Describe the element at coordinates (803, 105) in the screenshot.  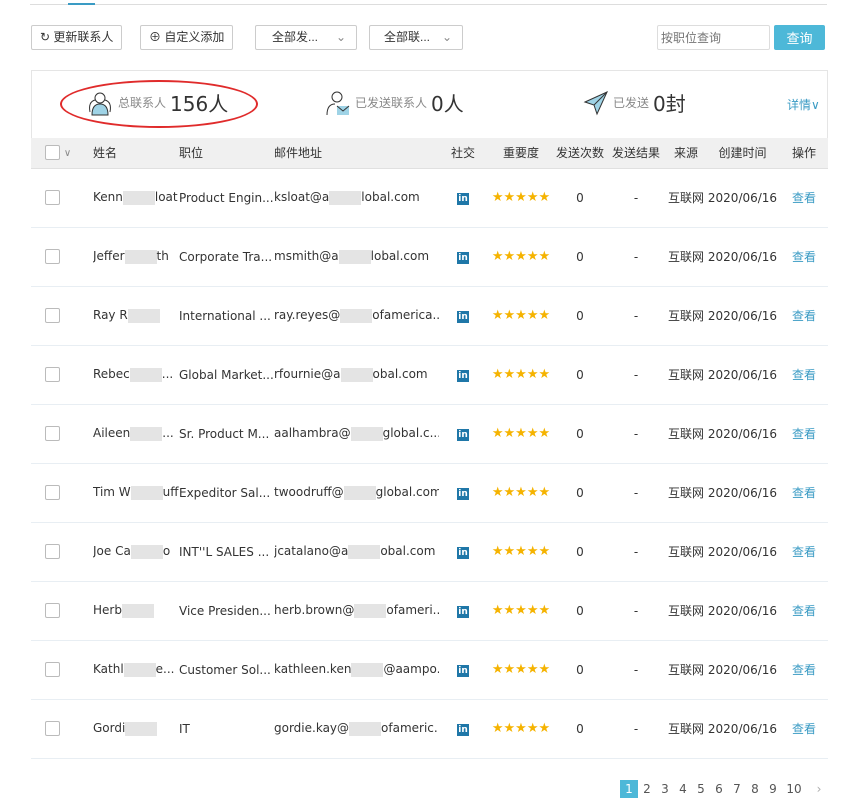
I see `details-toggle: 详情∨` at that location.